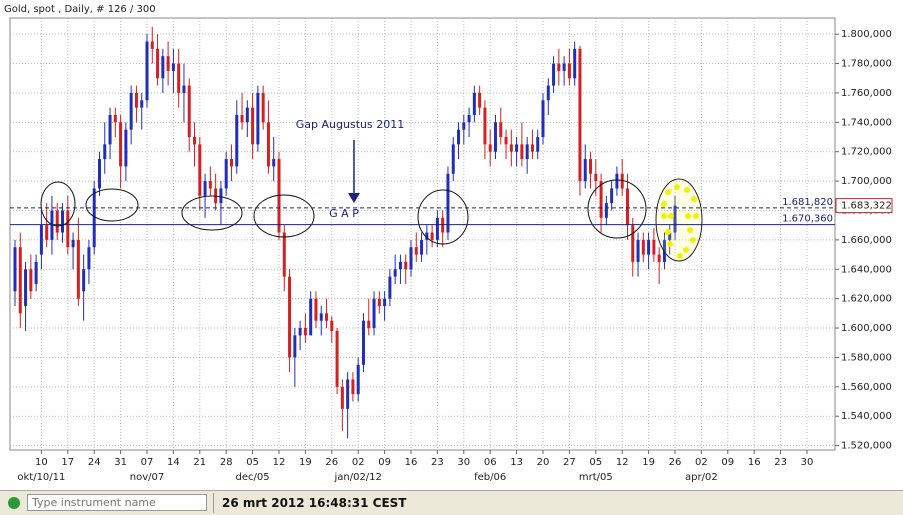  What do you see at coordinates (314, 503) in the screenshot?
I see `timestamp: 26 mrt 2012 16:48:31 CEST` at bounding box center [314, 503].